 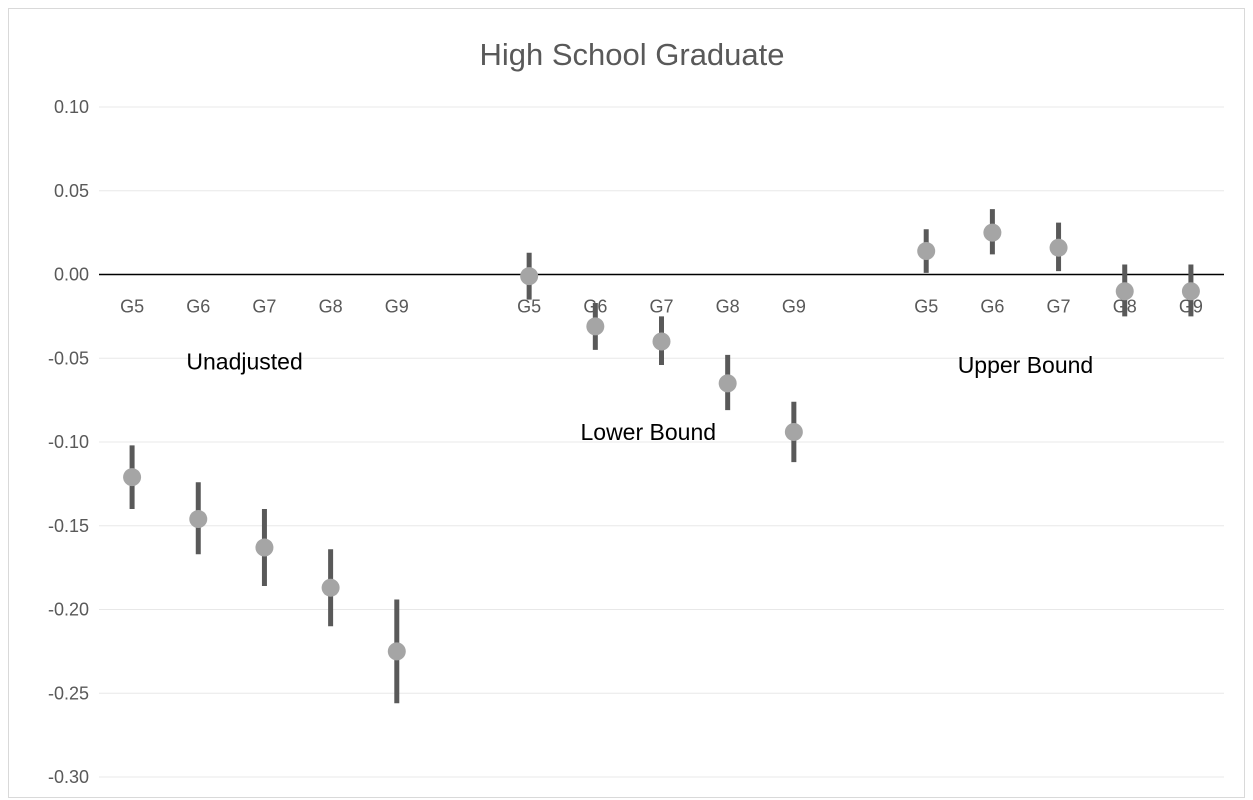 I want to click on y-tick-label: 0.10, so click(x=71, y=107).